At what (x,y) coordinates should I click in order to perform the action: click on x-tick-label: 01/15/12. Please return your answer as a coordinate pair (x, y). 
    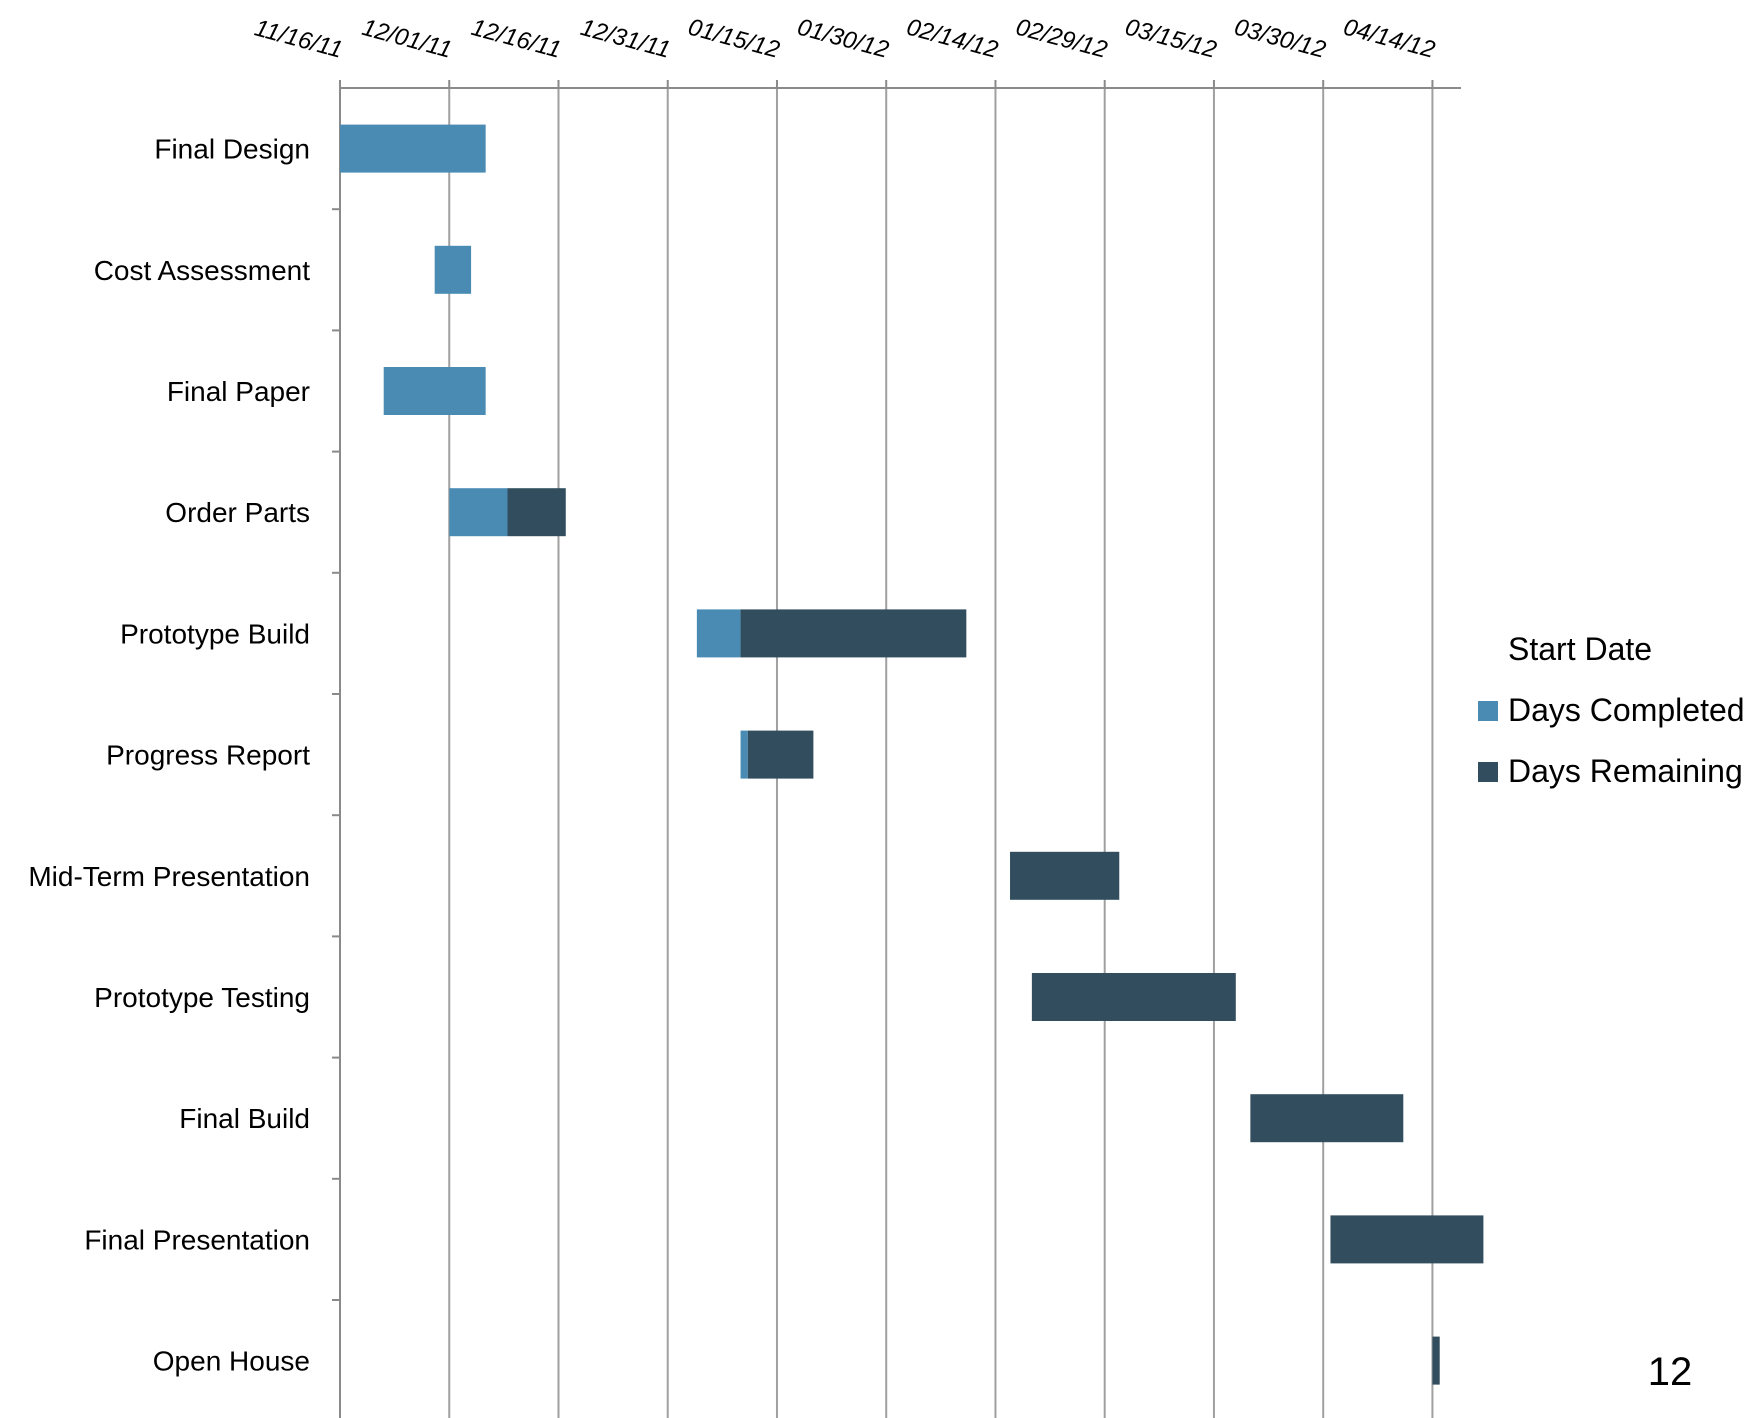
    Looking at the image, I should click on (733, 39).